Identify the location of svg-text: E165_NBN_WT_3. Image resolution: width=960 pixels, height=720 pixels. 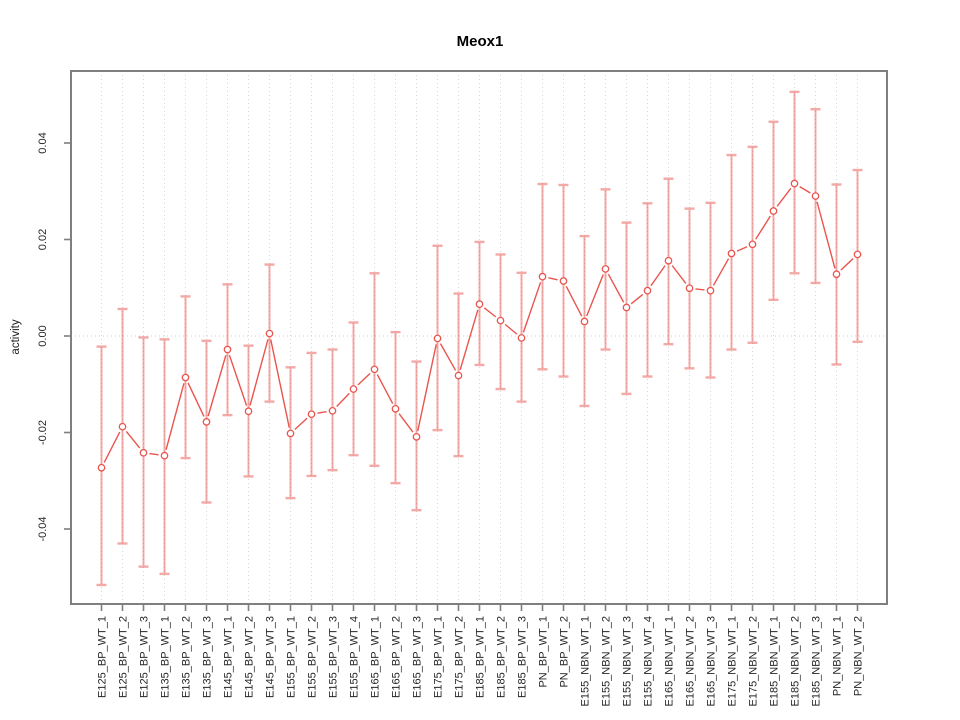
(711, 661).